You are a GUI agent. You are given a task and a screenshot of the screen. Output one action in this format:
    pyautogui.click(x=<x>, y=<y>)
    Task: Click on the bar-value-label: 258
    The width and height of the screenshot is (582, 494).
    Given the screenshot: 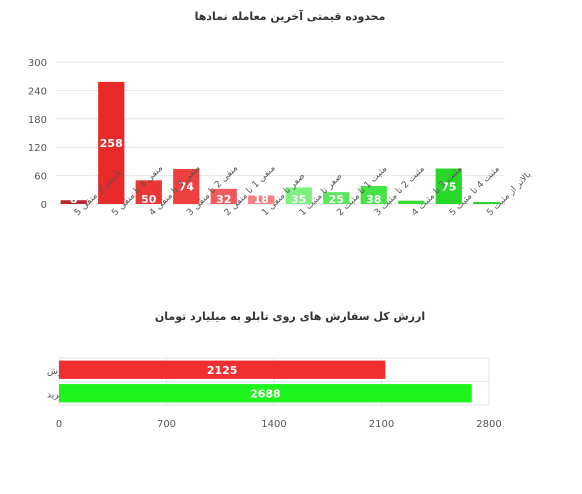 What is the action you would take?
    pyautogui.click(x=111, y=143)
    